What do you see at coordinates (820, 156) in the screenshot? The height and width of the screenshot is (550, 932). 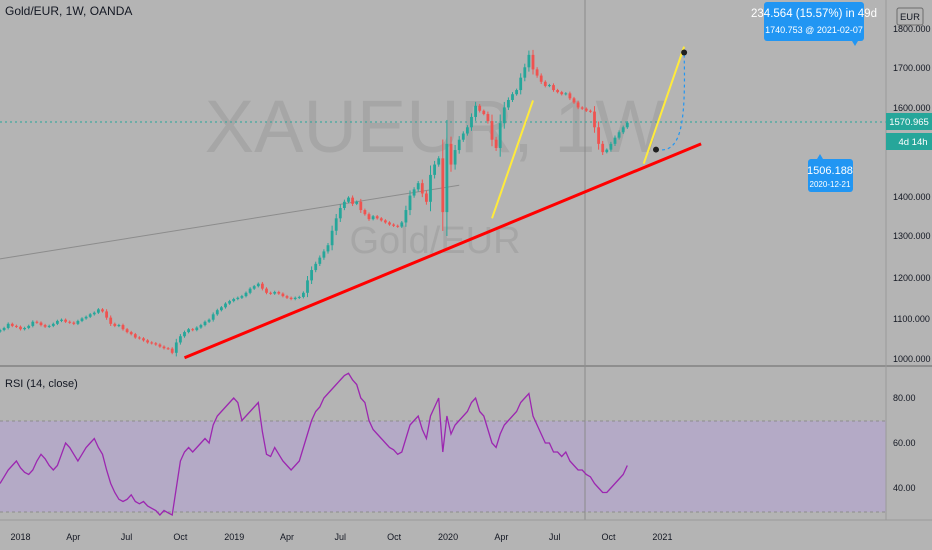 I see `origin-label-pointer` at bounding box center [820, 156].